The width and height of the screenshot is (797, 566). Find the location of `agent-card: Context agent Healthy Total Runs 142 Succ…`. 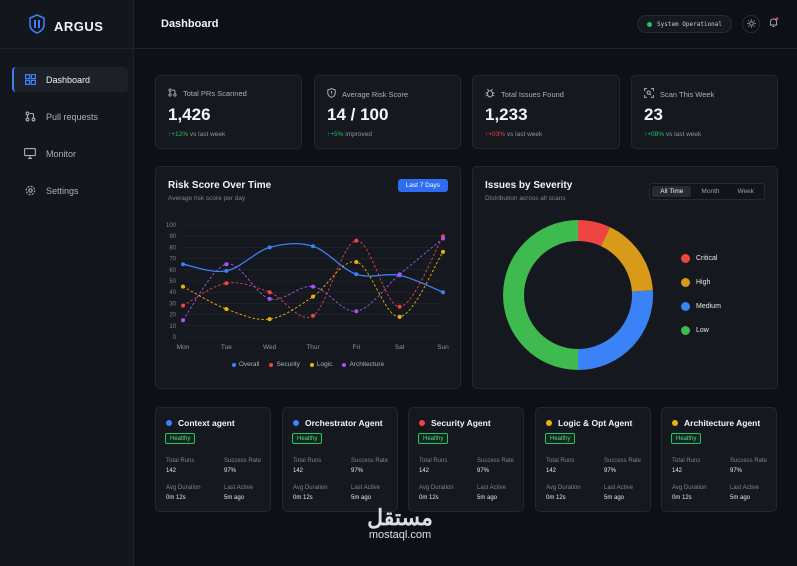

agent-card: Context agent Healthy Total Runs 142 Succ… is located at coordinates (213, 459).